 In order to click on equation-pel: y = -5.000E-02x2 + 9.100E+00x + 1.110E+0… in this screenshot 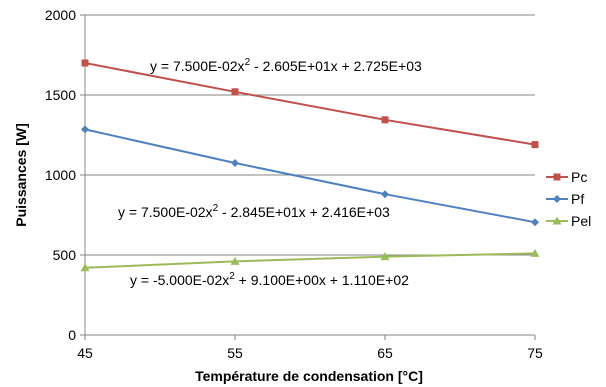, I will do `click(269, 279)`.